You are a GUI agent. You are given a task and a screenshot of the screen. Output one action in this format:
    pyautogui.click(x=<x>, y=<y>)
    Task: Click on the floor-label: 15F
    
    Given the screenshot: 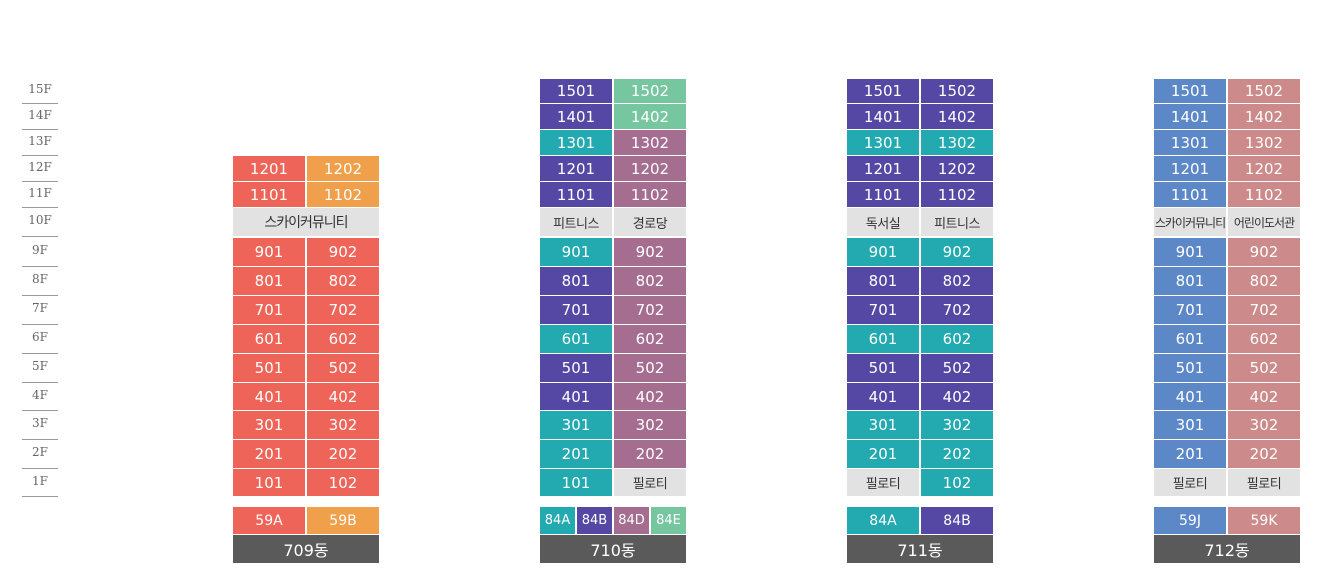 What is the action you would take?
    pyautogui.click(x=40, y=91)
    